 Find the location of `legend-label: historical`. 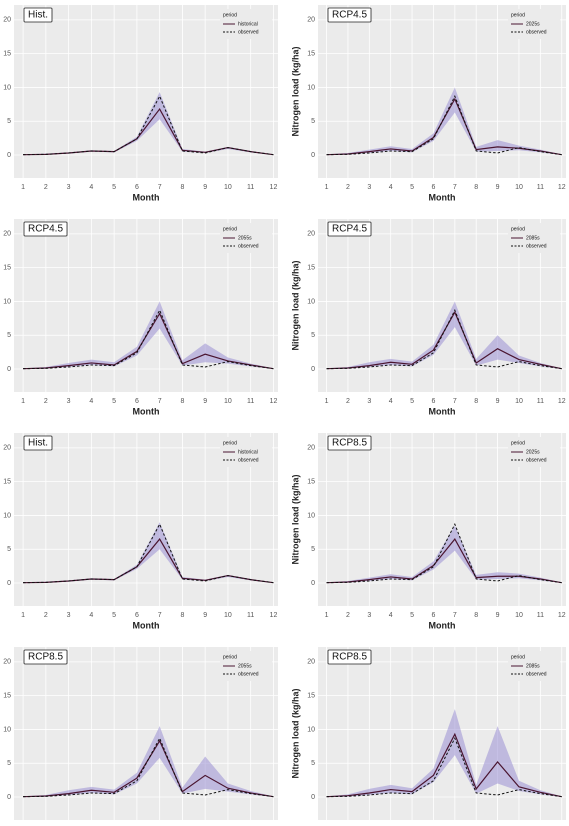

legend-label: historical is located at coordinates (248, 452).